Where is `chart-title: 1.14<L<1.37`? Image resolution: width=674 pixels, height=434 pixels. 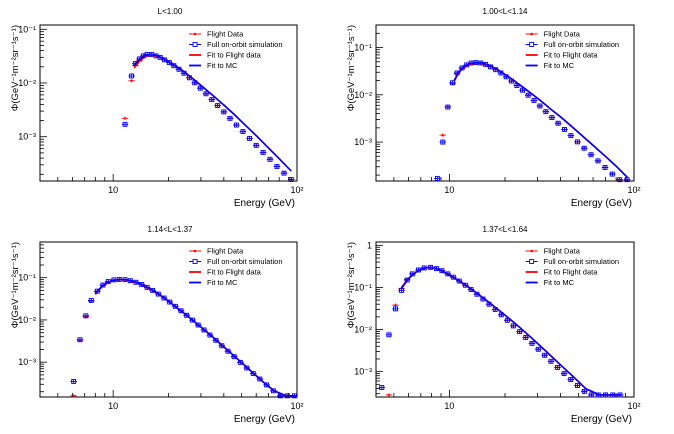
chart-title: 1.14<L<1.37 is located at coordinates (170, 229).